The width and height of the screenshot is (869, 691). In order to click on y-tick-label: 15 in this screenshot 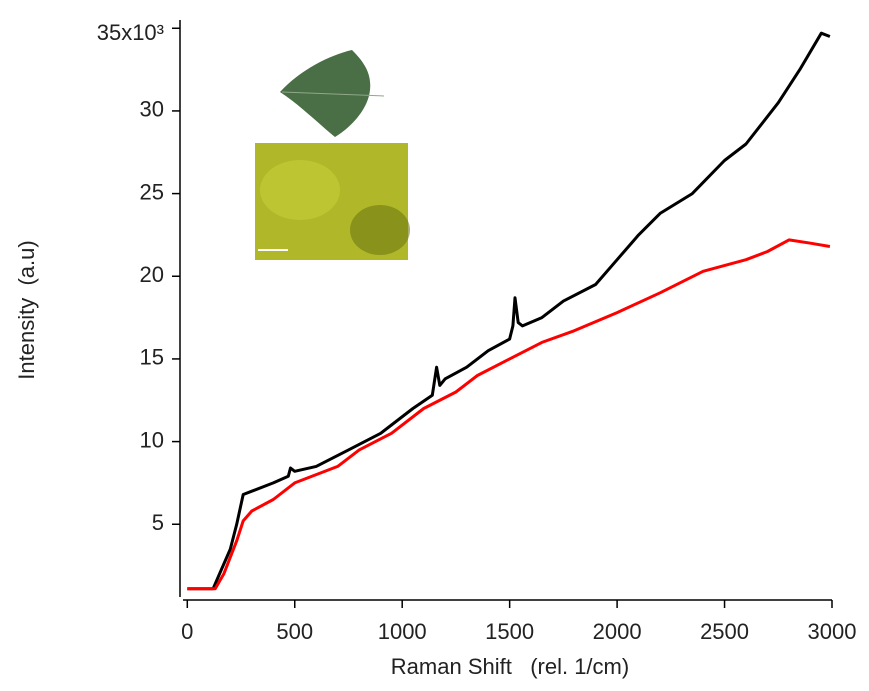, I will do `click(152, 357)`.